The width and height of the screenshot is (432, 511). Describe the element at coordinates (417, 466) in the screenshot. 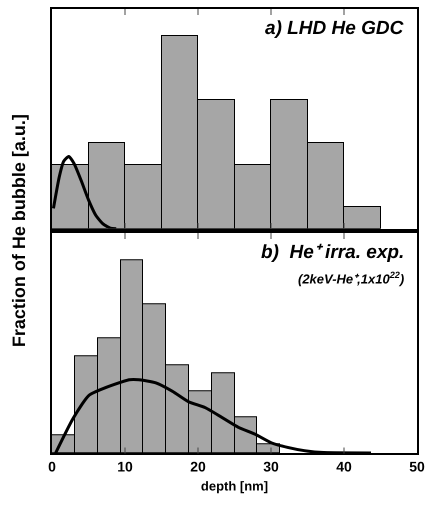

I see `x-tick-label: 50` at that location.